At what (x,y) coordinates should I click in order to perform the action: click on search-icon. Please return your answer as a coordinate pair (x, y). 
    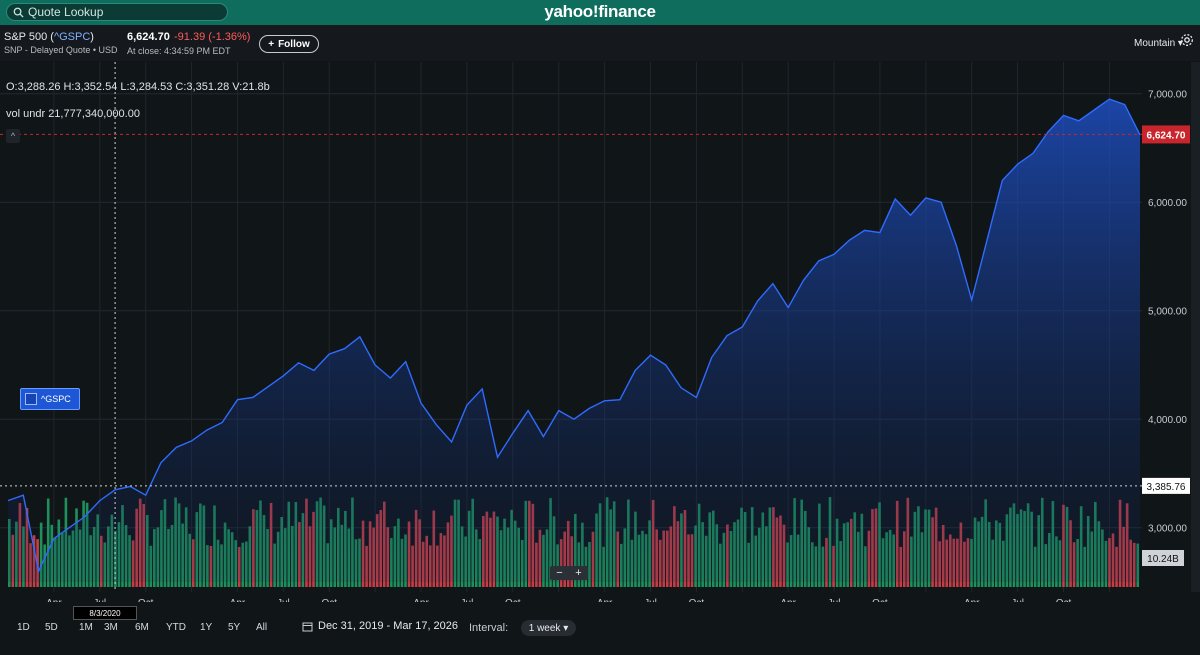
    Looking at the image, I should click on (18, 12).